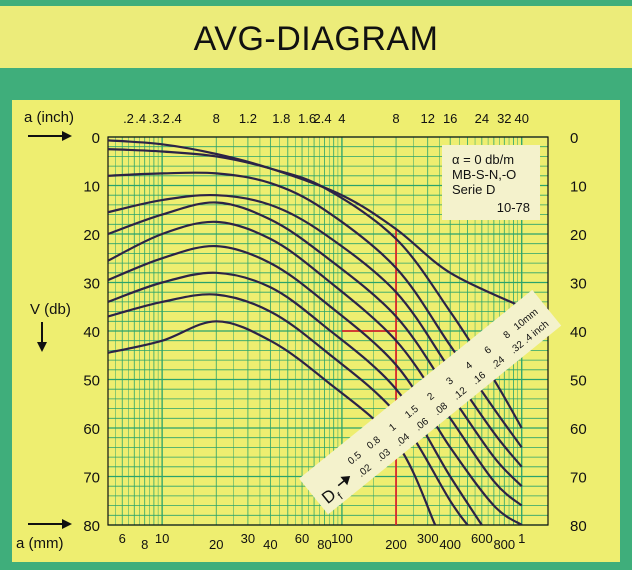 This screenshot has width=632, height=570. I want to click on bottom-unit-label: a (mm), so click(40, 543).